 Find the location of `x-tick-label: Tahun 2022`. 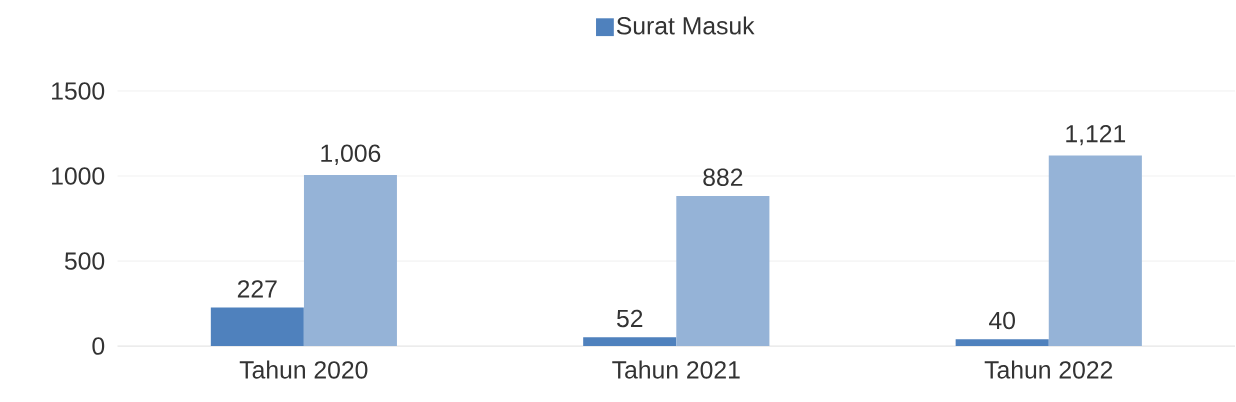

x-tick-label: Tahun 2022 is located at coordinates (1048, 369).